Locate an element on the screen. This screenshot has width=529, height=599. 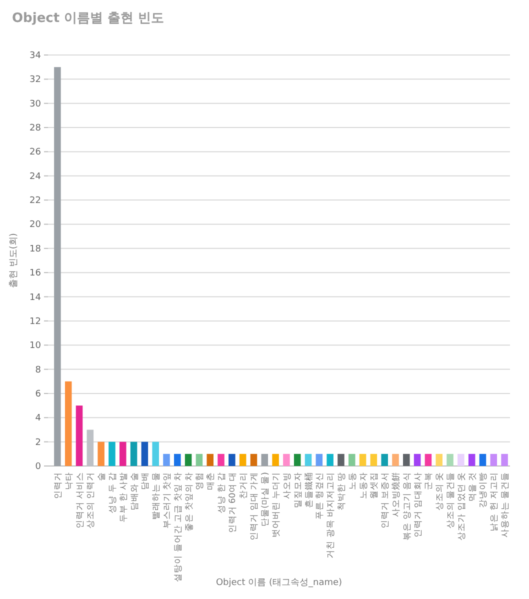
x-tick-label: 인력거 is located at coordinates (58, 485).